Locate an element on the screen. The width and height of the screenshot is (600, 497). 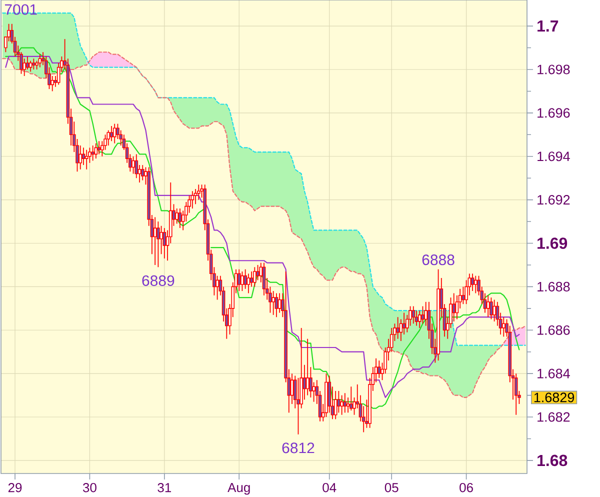
y-tick-label: 1.698 is located at coordinates (554, 69).